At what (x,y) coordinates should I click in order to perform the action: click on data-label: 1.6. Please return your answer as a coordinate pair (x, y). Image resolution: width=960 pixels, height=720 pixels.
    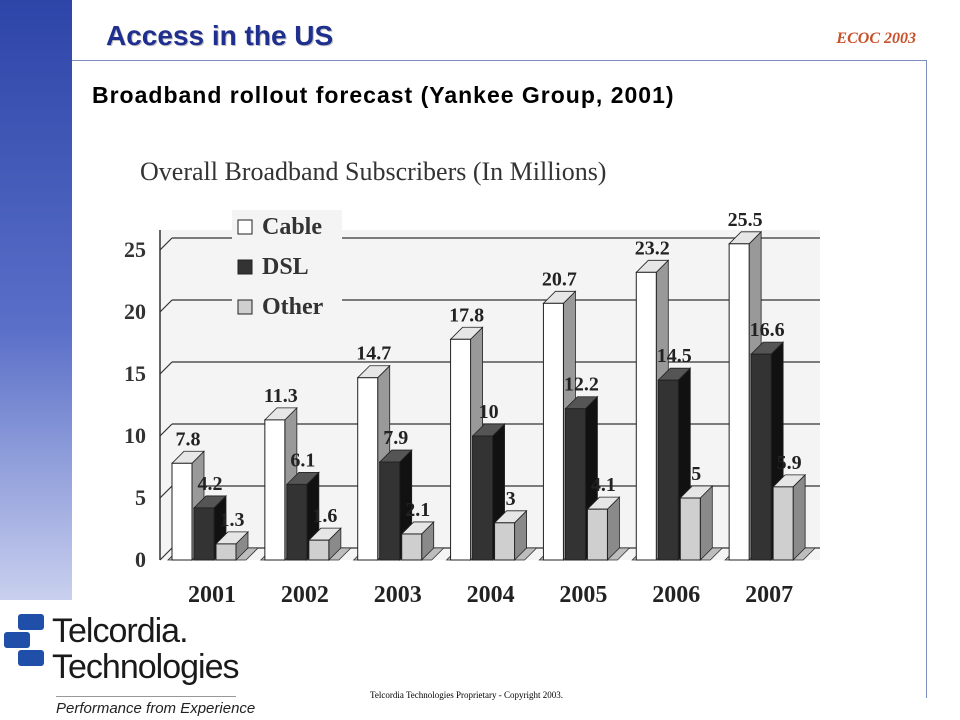
    Looking at the image, I should click on (324, 516).